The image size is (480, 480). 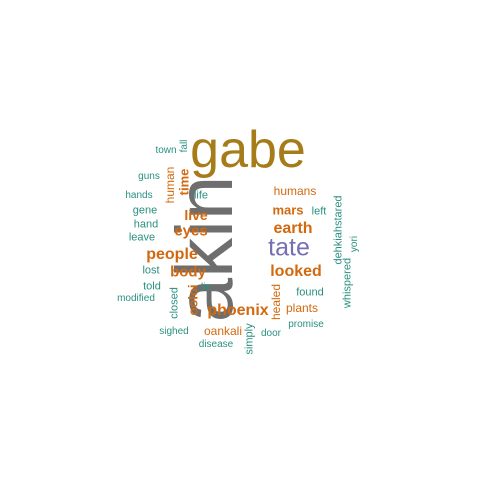 What do you see at coordinates (293, 228) in the screenshot?
I see `word-earth: earth` at bounding box center [293, 228].